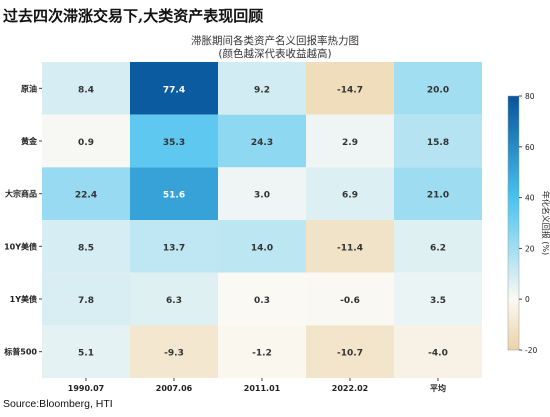  Describe the element at coordinates (531, 350) in the screenshot. I see `colorbar-tick-label: -20` at that location.